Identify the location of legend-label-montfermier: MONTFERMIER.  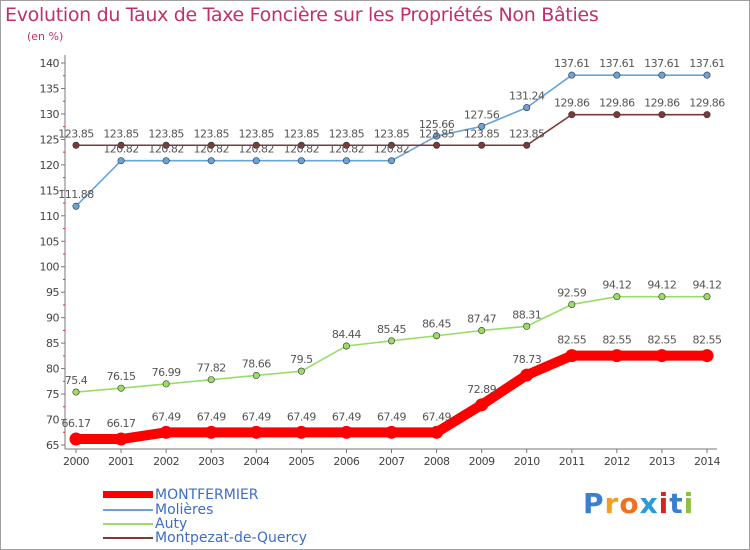
(207, 495).